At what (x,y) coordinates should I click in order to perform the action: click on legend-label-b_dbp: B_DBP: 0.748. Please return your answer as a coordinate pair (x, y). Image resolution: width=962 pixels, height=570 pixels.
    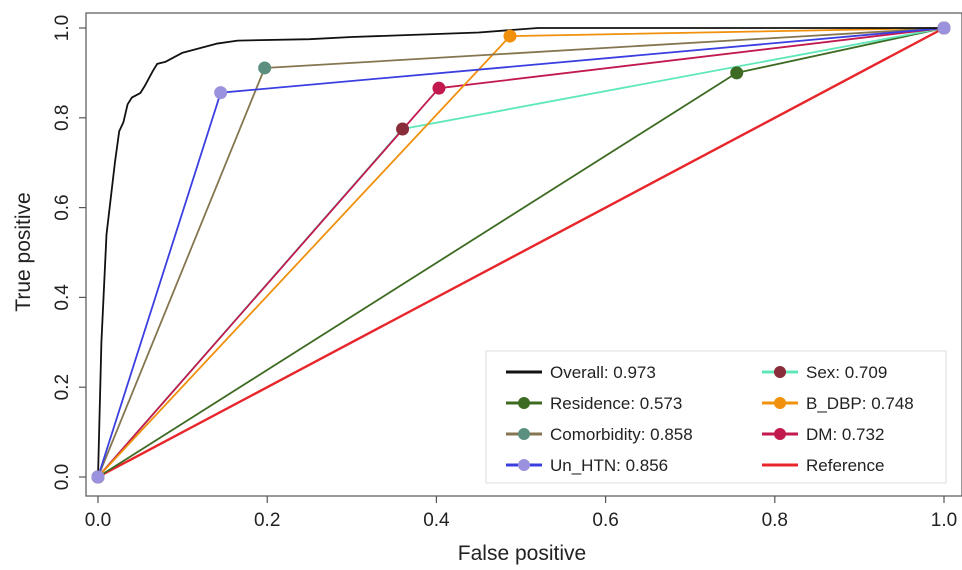
    Looking at the image, I should click on (860, 403).